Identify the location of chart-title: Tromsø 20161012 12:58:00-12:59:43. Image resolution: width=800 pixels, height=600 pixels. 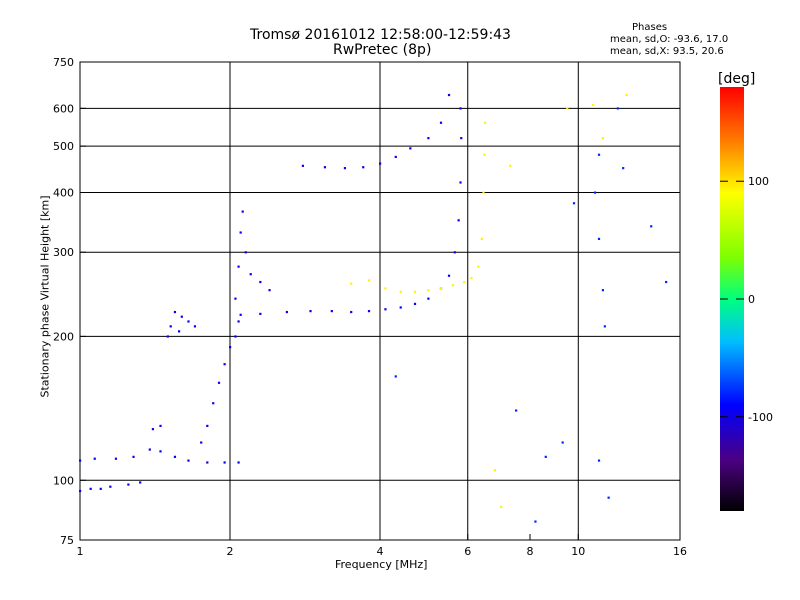
(380, 35).